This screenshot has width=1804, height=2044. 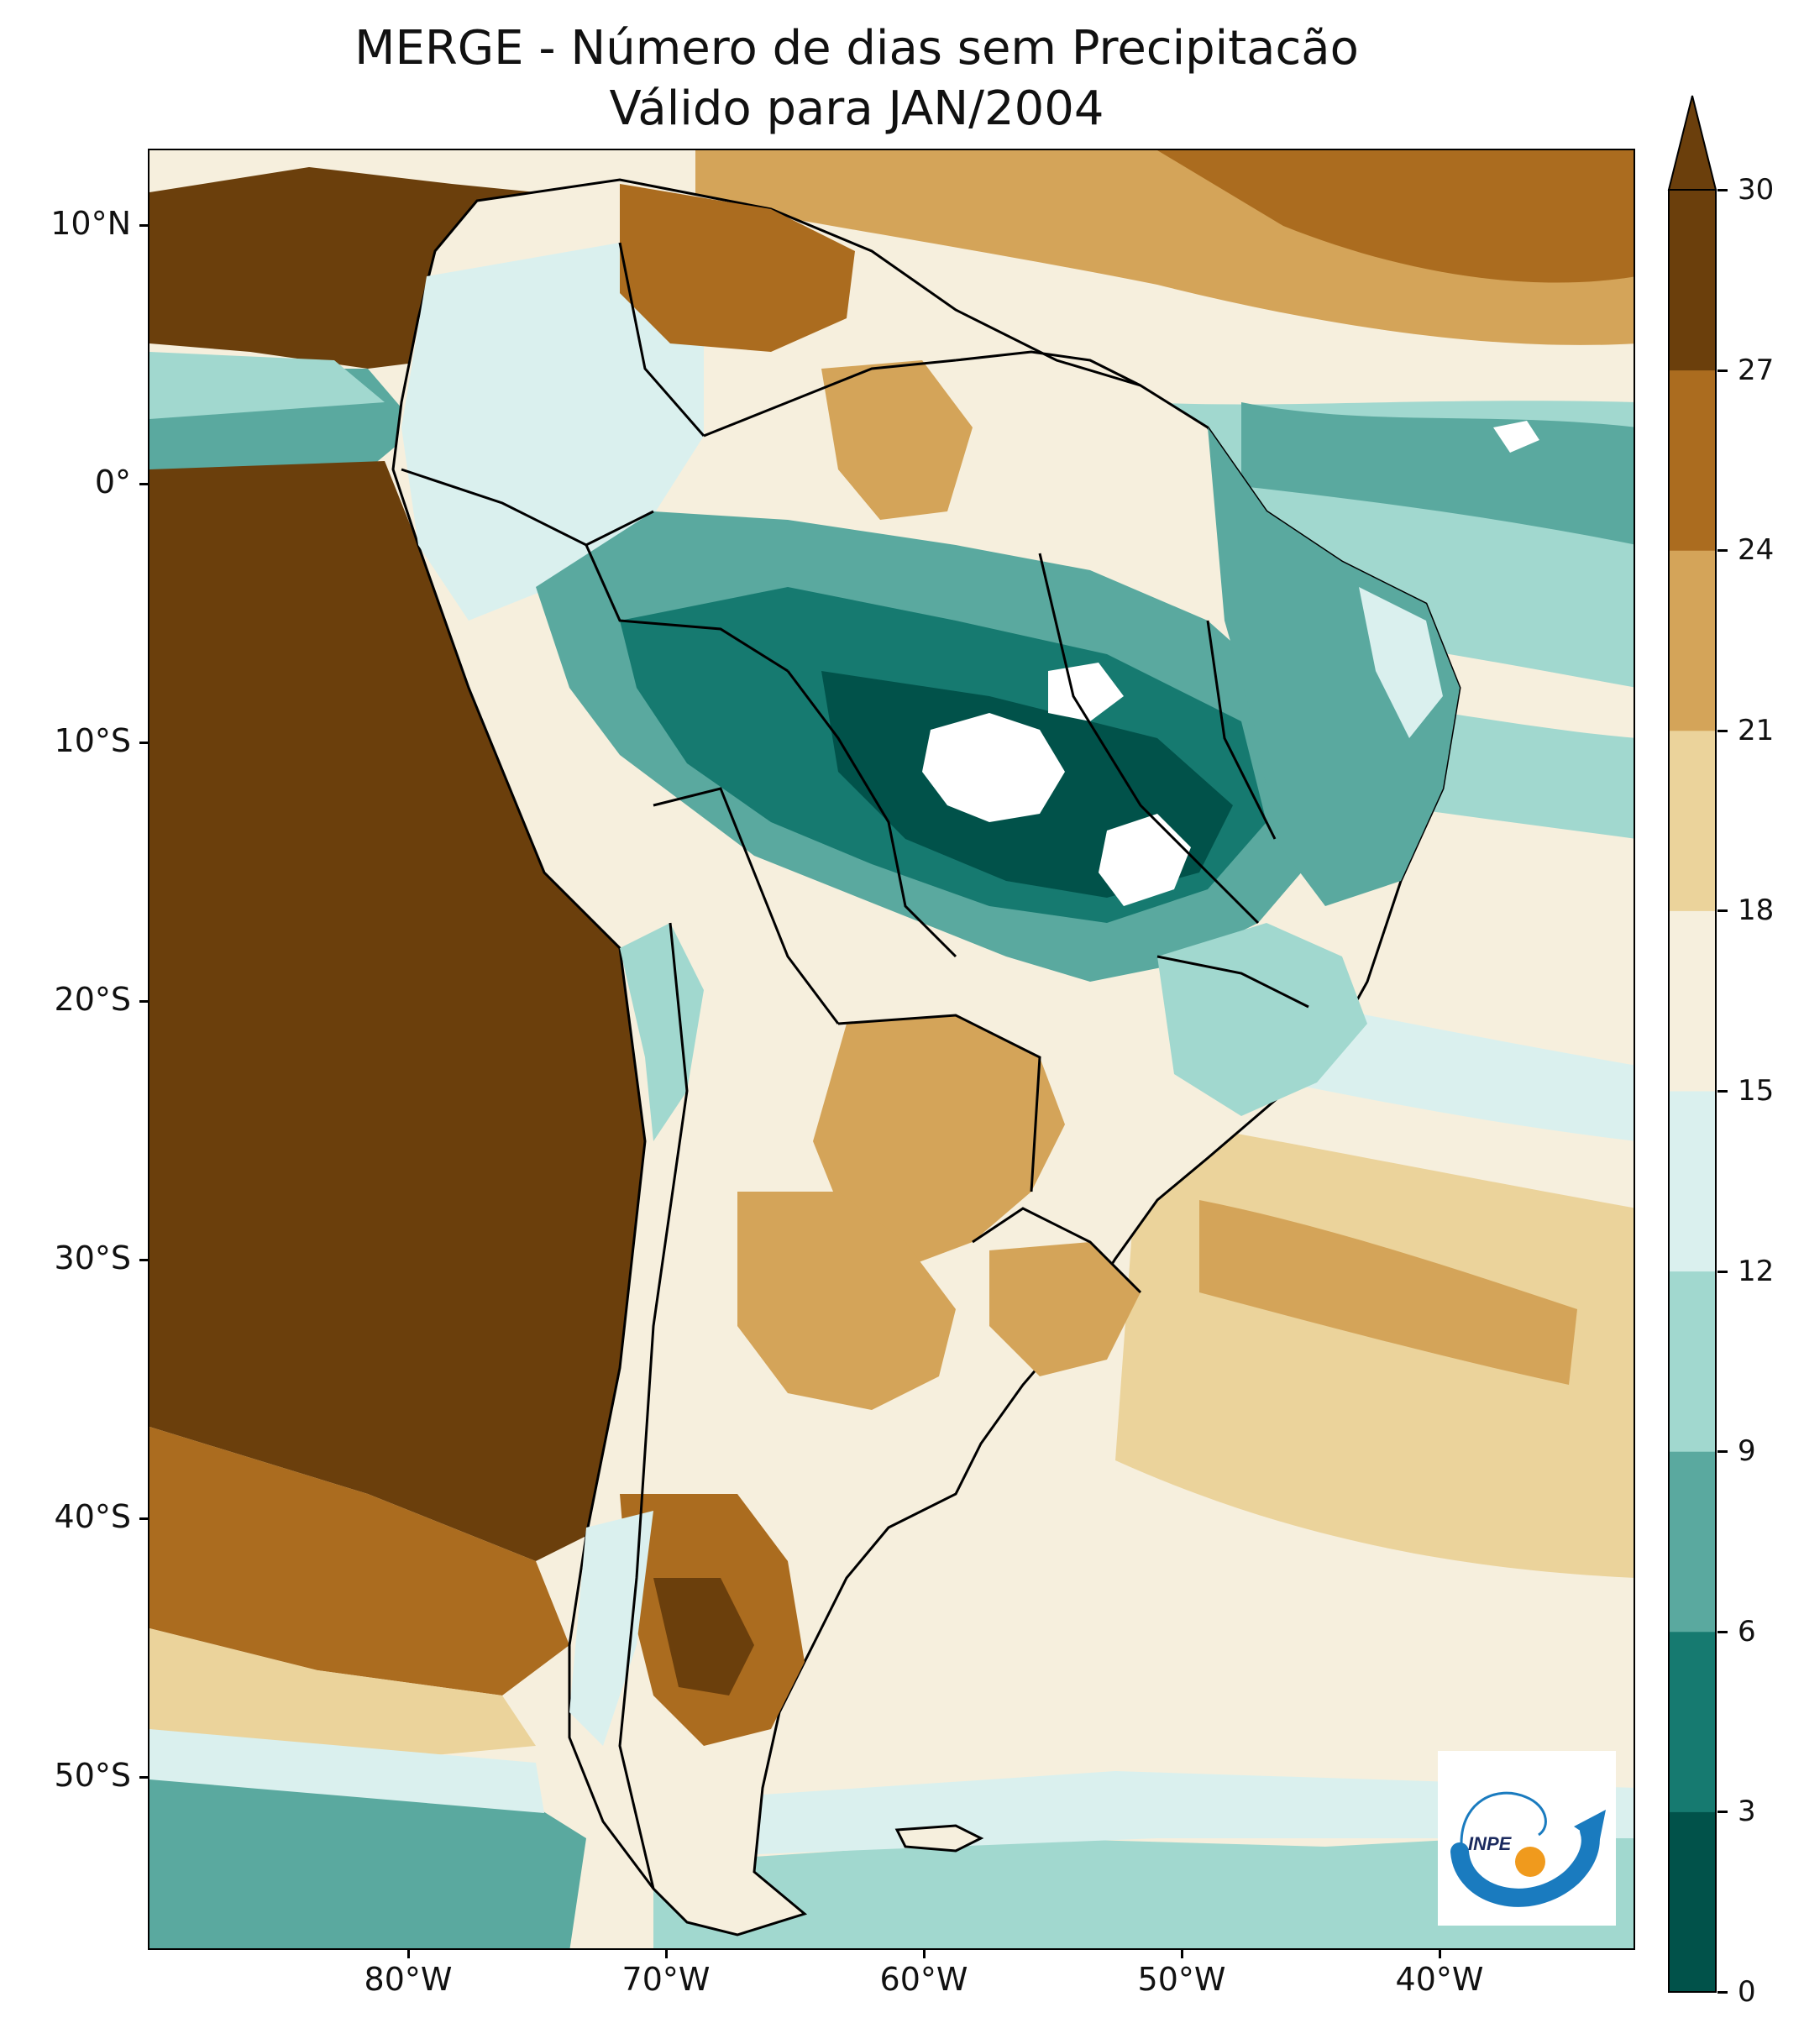 What do you see at coordinates (1143, 1889) in the screenshot?
I see `southern-atlantic-wet-zone` at bounding box center [1143, 1889].